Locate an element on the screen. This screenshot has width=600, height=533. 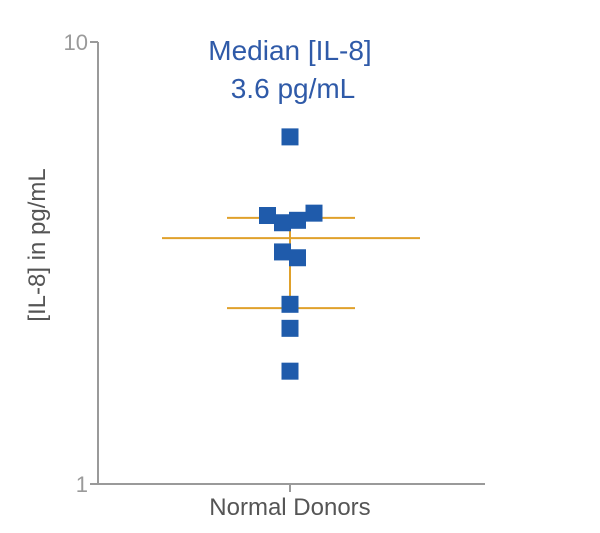
y-tick-label: 1 is located at coordinates (82, 484).